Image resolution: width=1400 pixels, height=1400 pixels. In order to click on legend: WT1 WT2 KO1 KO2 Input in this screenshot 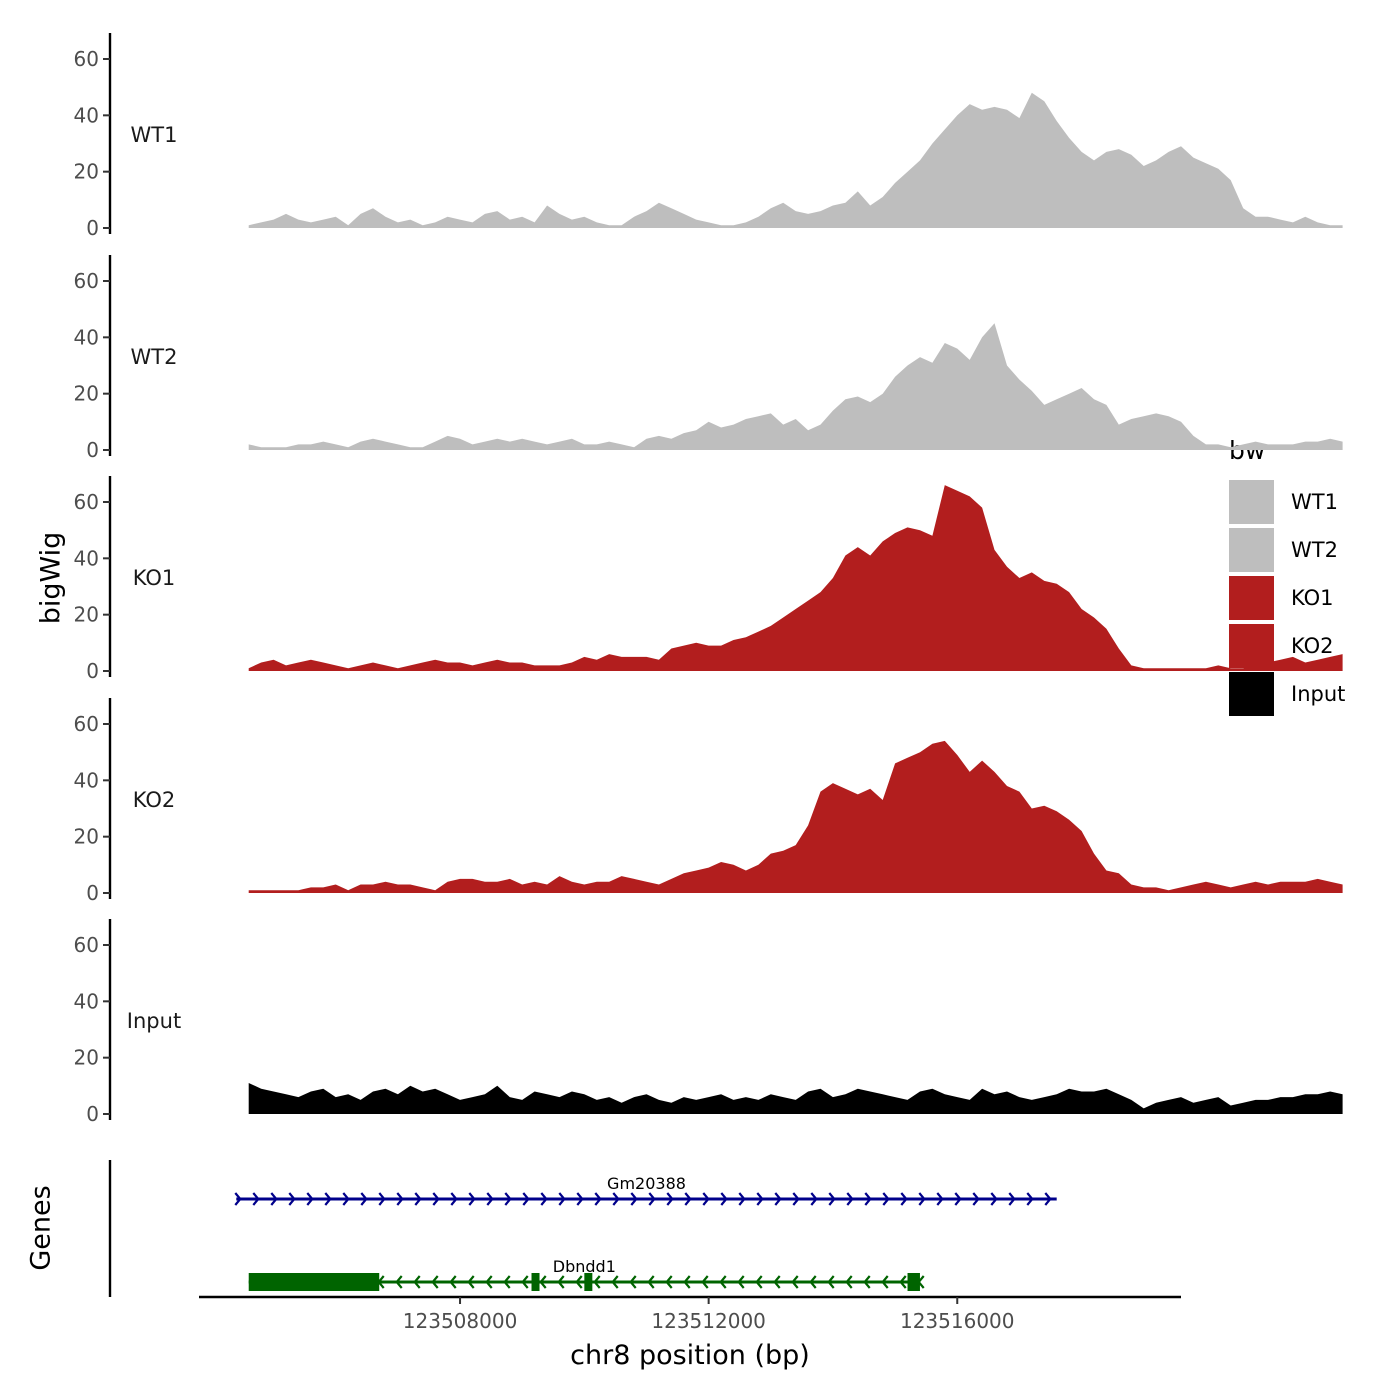, I will do `click(1287, 598)`.